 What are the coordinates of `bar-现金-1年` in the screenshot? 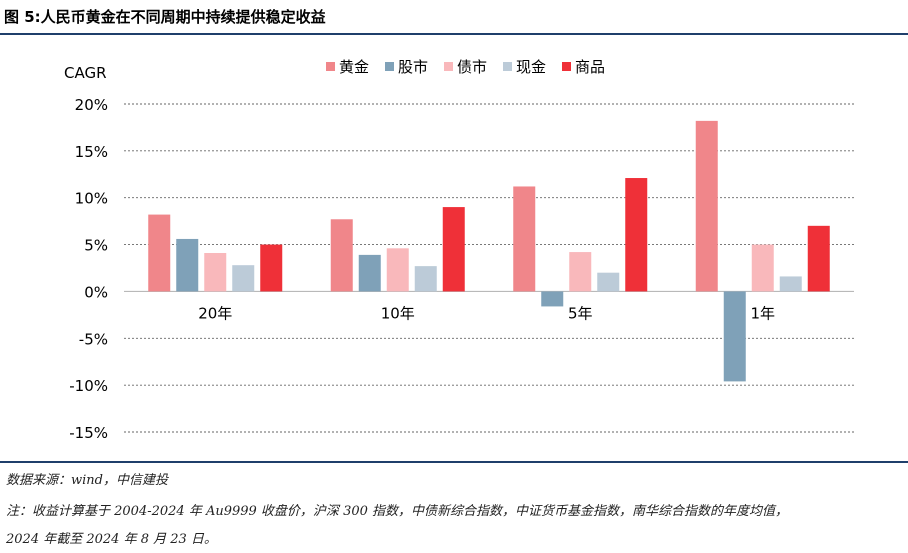 It's located at (790, 284).